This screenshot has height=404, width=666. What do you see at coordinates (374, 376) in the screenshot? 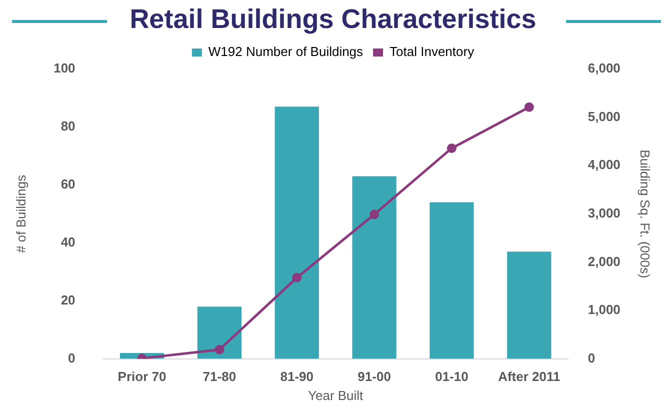
I see `x-tick-label: 91-00` at bounding box center [374, 376].